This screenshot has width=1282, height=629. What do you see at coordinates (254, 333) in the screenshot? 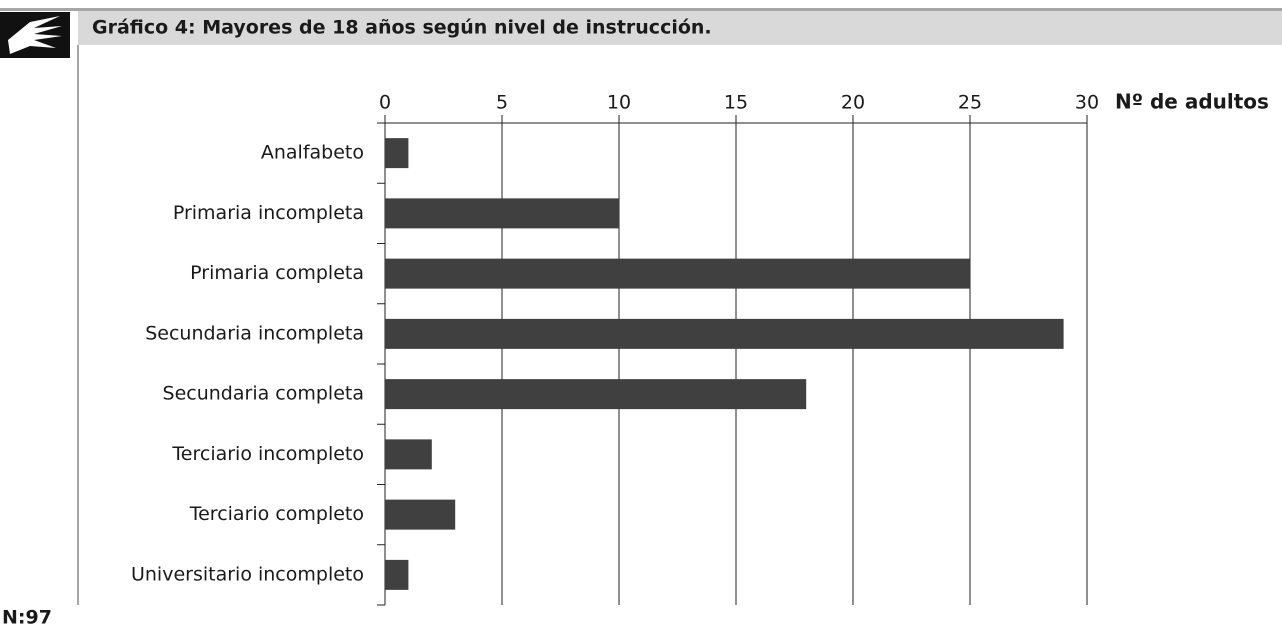
I see `y-tick-label: Secundaria incompleta` at bounding box center [254, 333].